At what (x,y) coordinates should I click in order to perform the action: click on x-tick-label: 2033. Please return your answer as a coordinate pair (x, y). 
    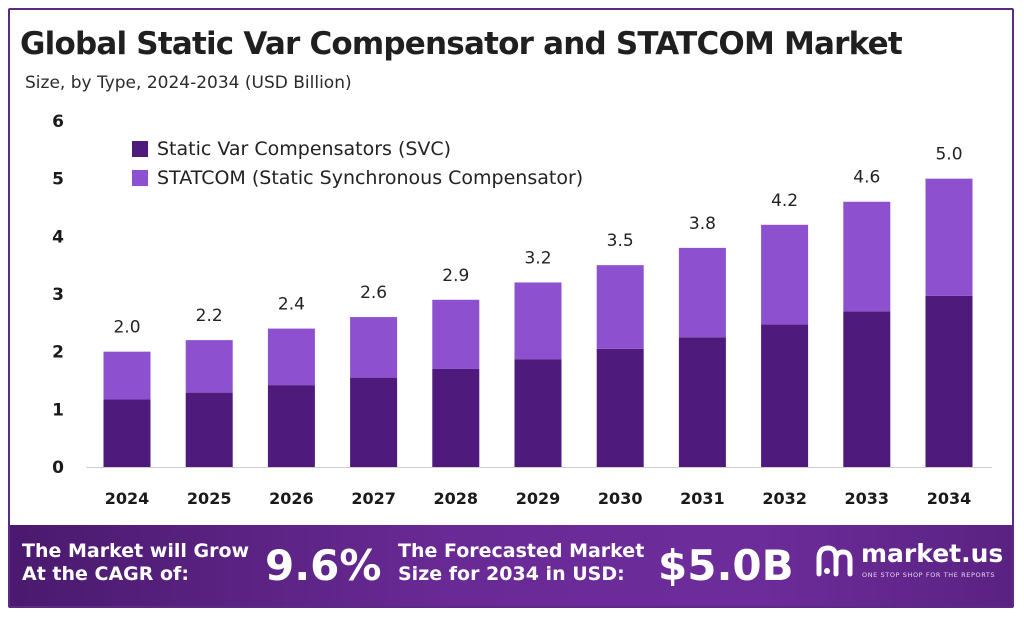
    Looking at the image, I should click on (867, 498).